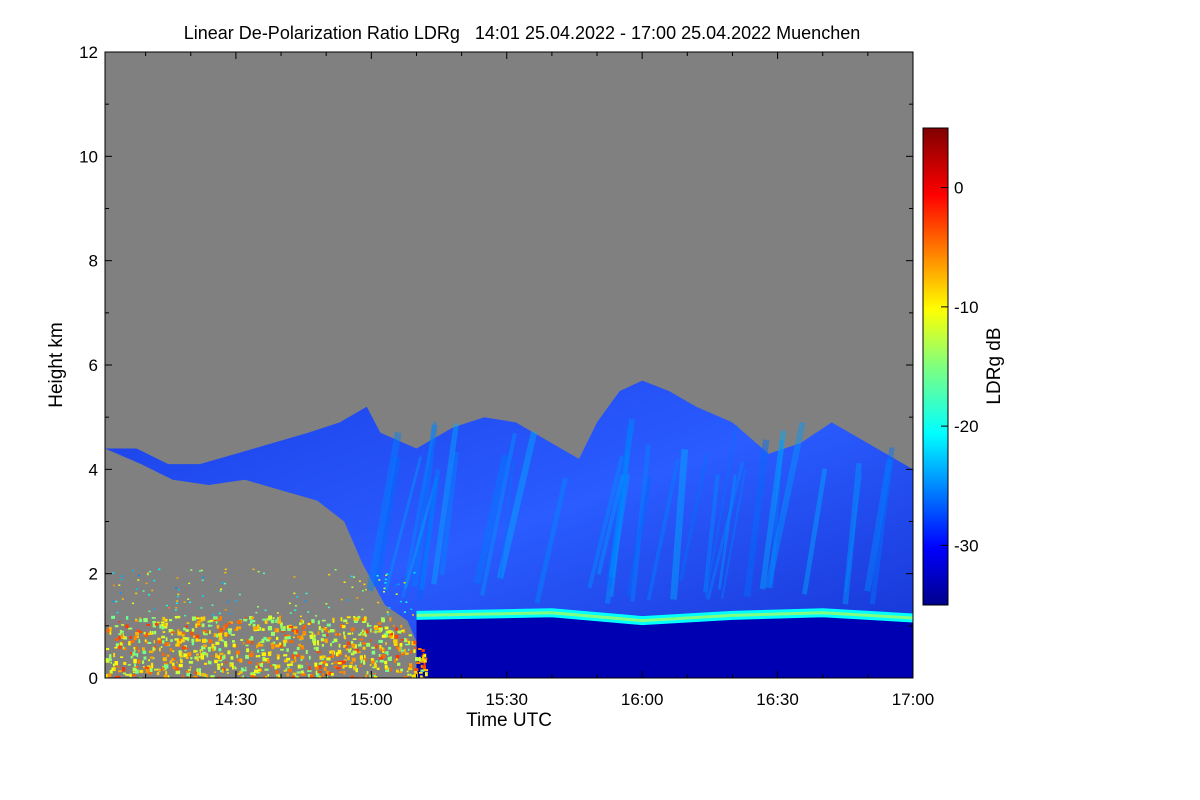 This screenshot has height=800, width=1200. I want to click on melting-layer-core, so click(664, 617).